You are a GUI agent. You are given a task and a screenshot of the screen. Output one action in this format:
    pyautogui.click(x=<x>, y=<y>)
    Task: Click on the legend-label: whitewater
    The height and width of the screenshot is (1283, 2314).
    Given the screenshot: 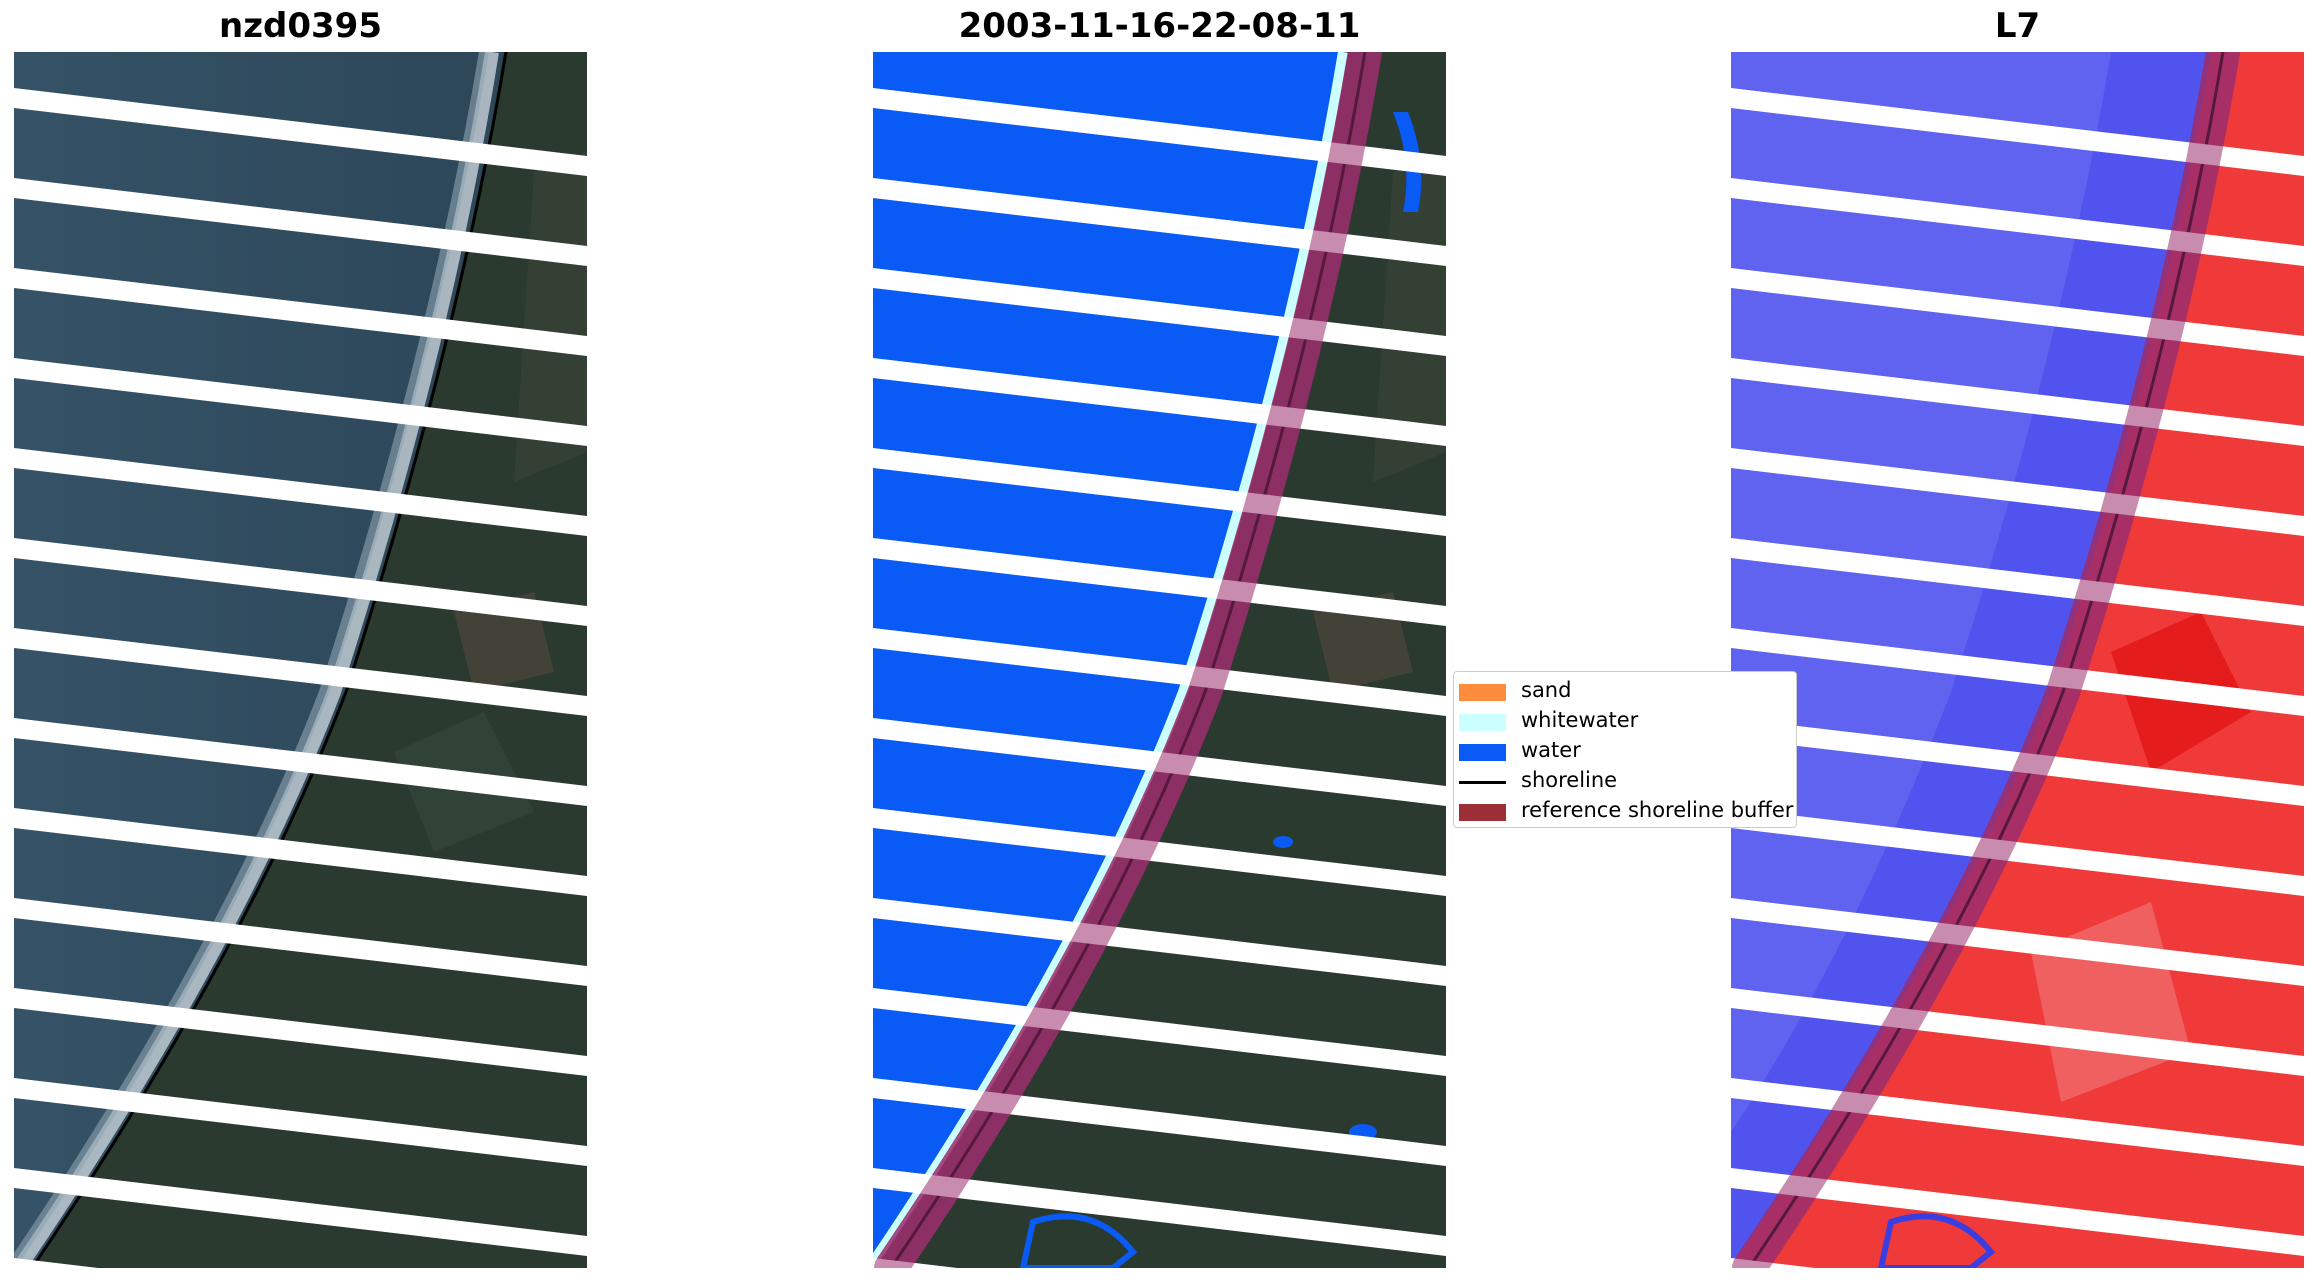 What is the action you would take?
    pyautogui.click(x=1580, y=720)
    